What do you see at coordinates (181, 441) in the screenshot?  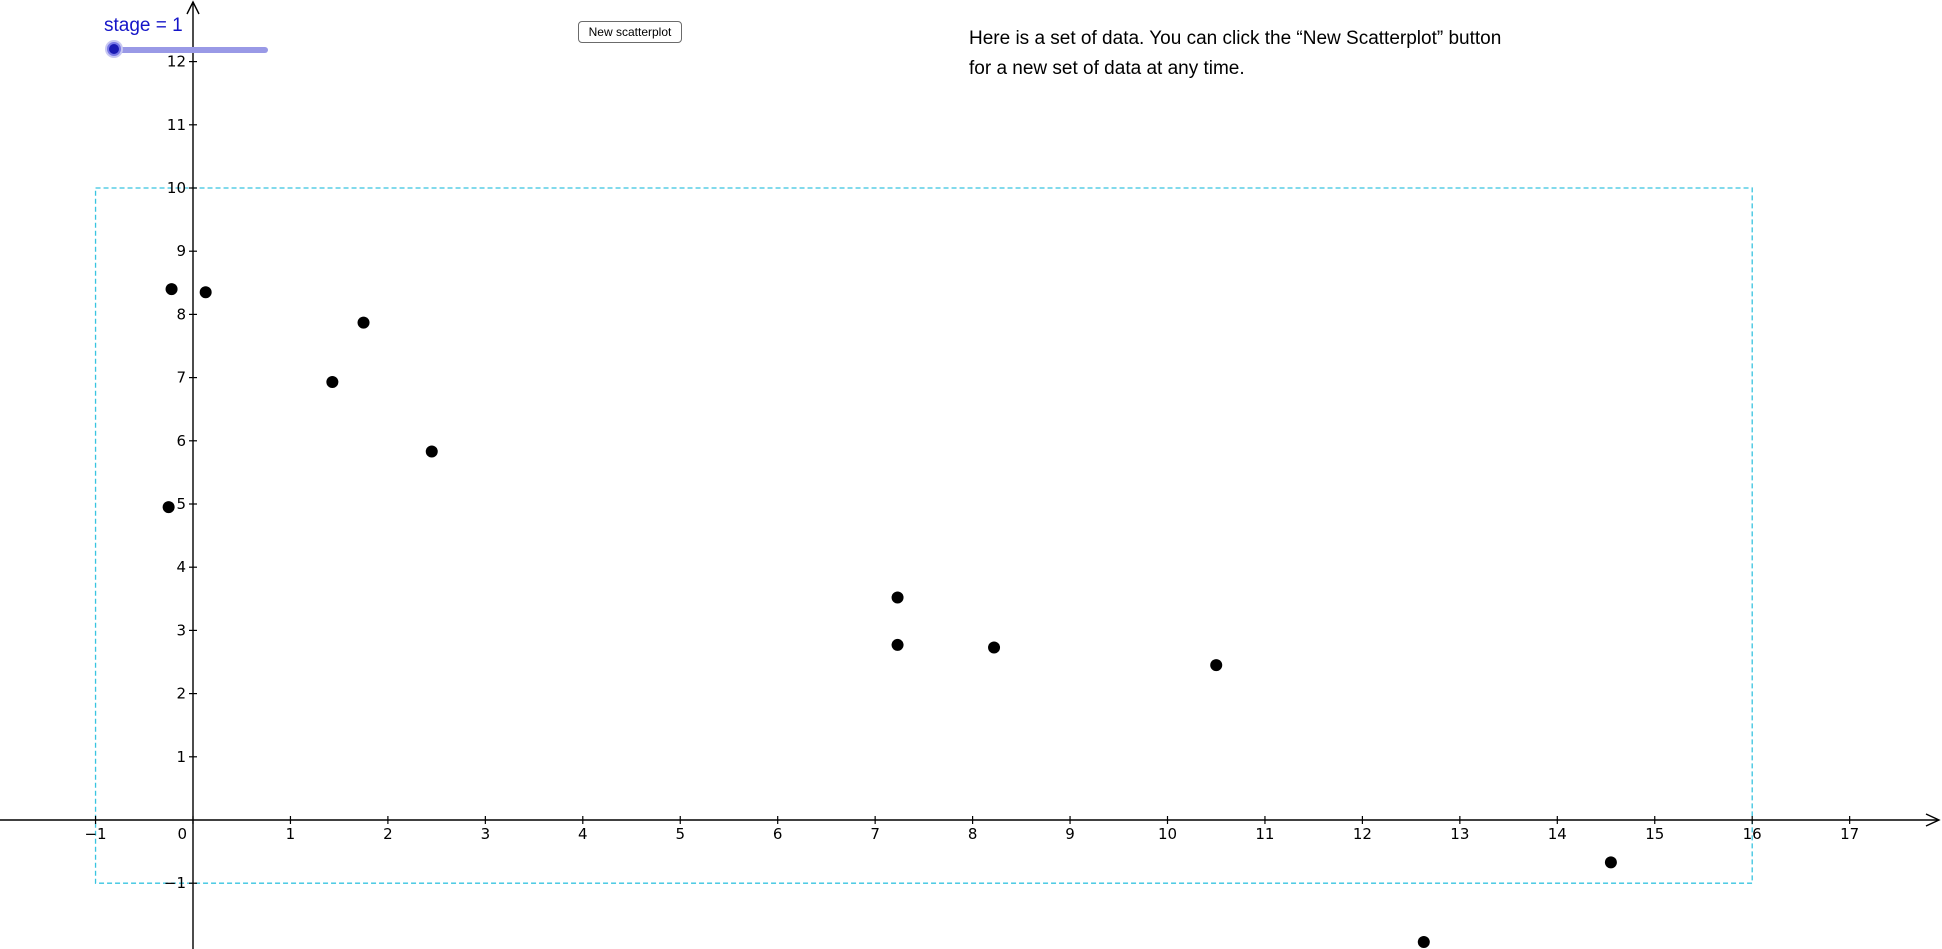 I see `y-tick-label: 6` at bounding box center [181, 441].